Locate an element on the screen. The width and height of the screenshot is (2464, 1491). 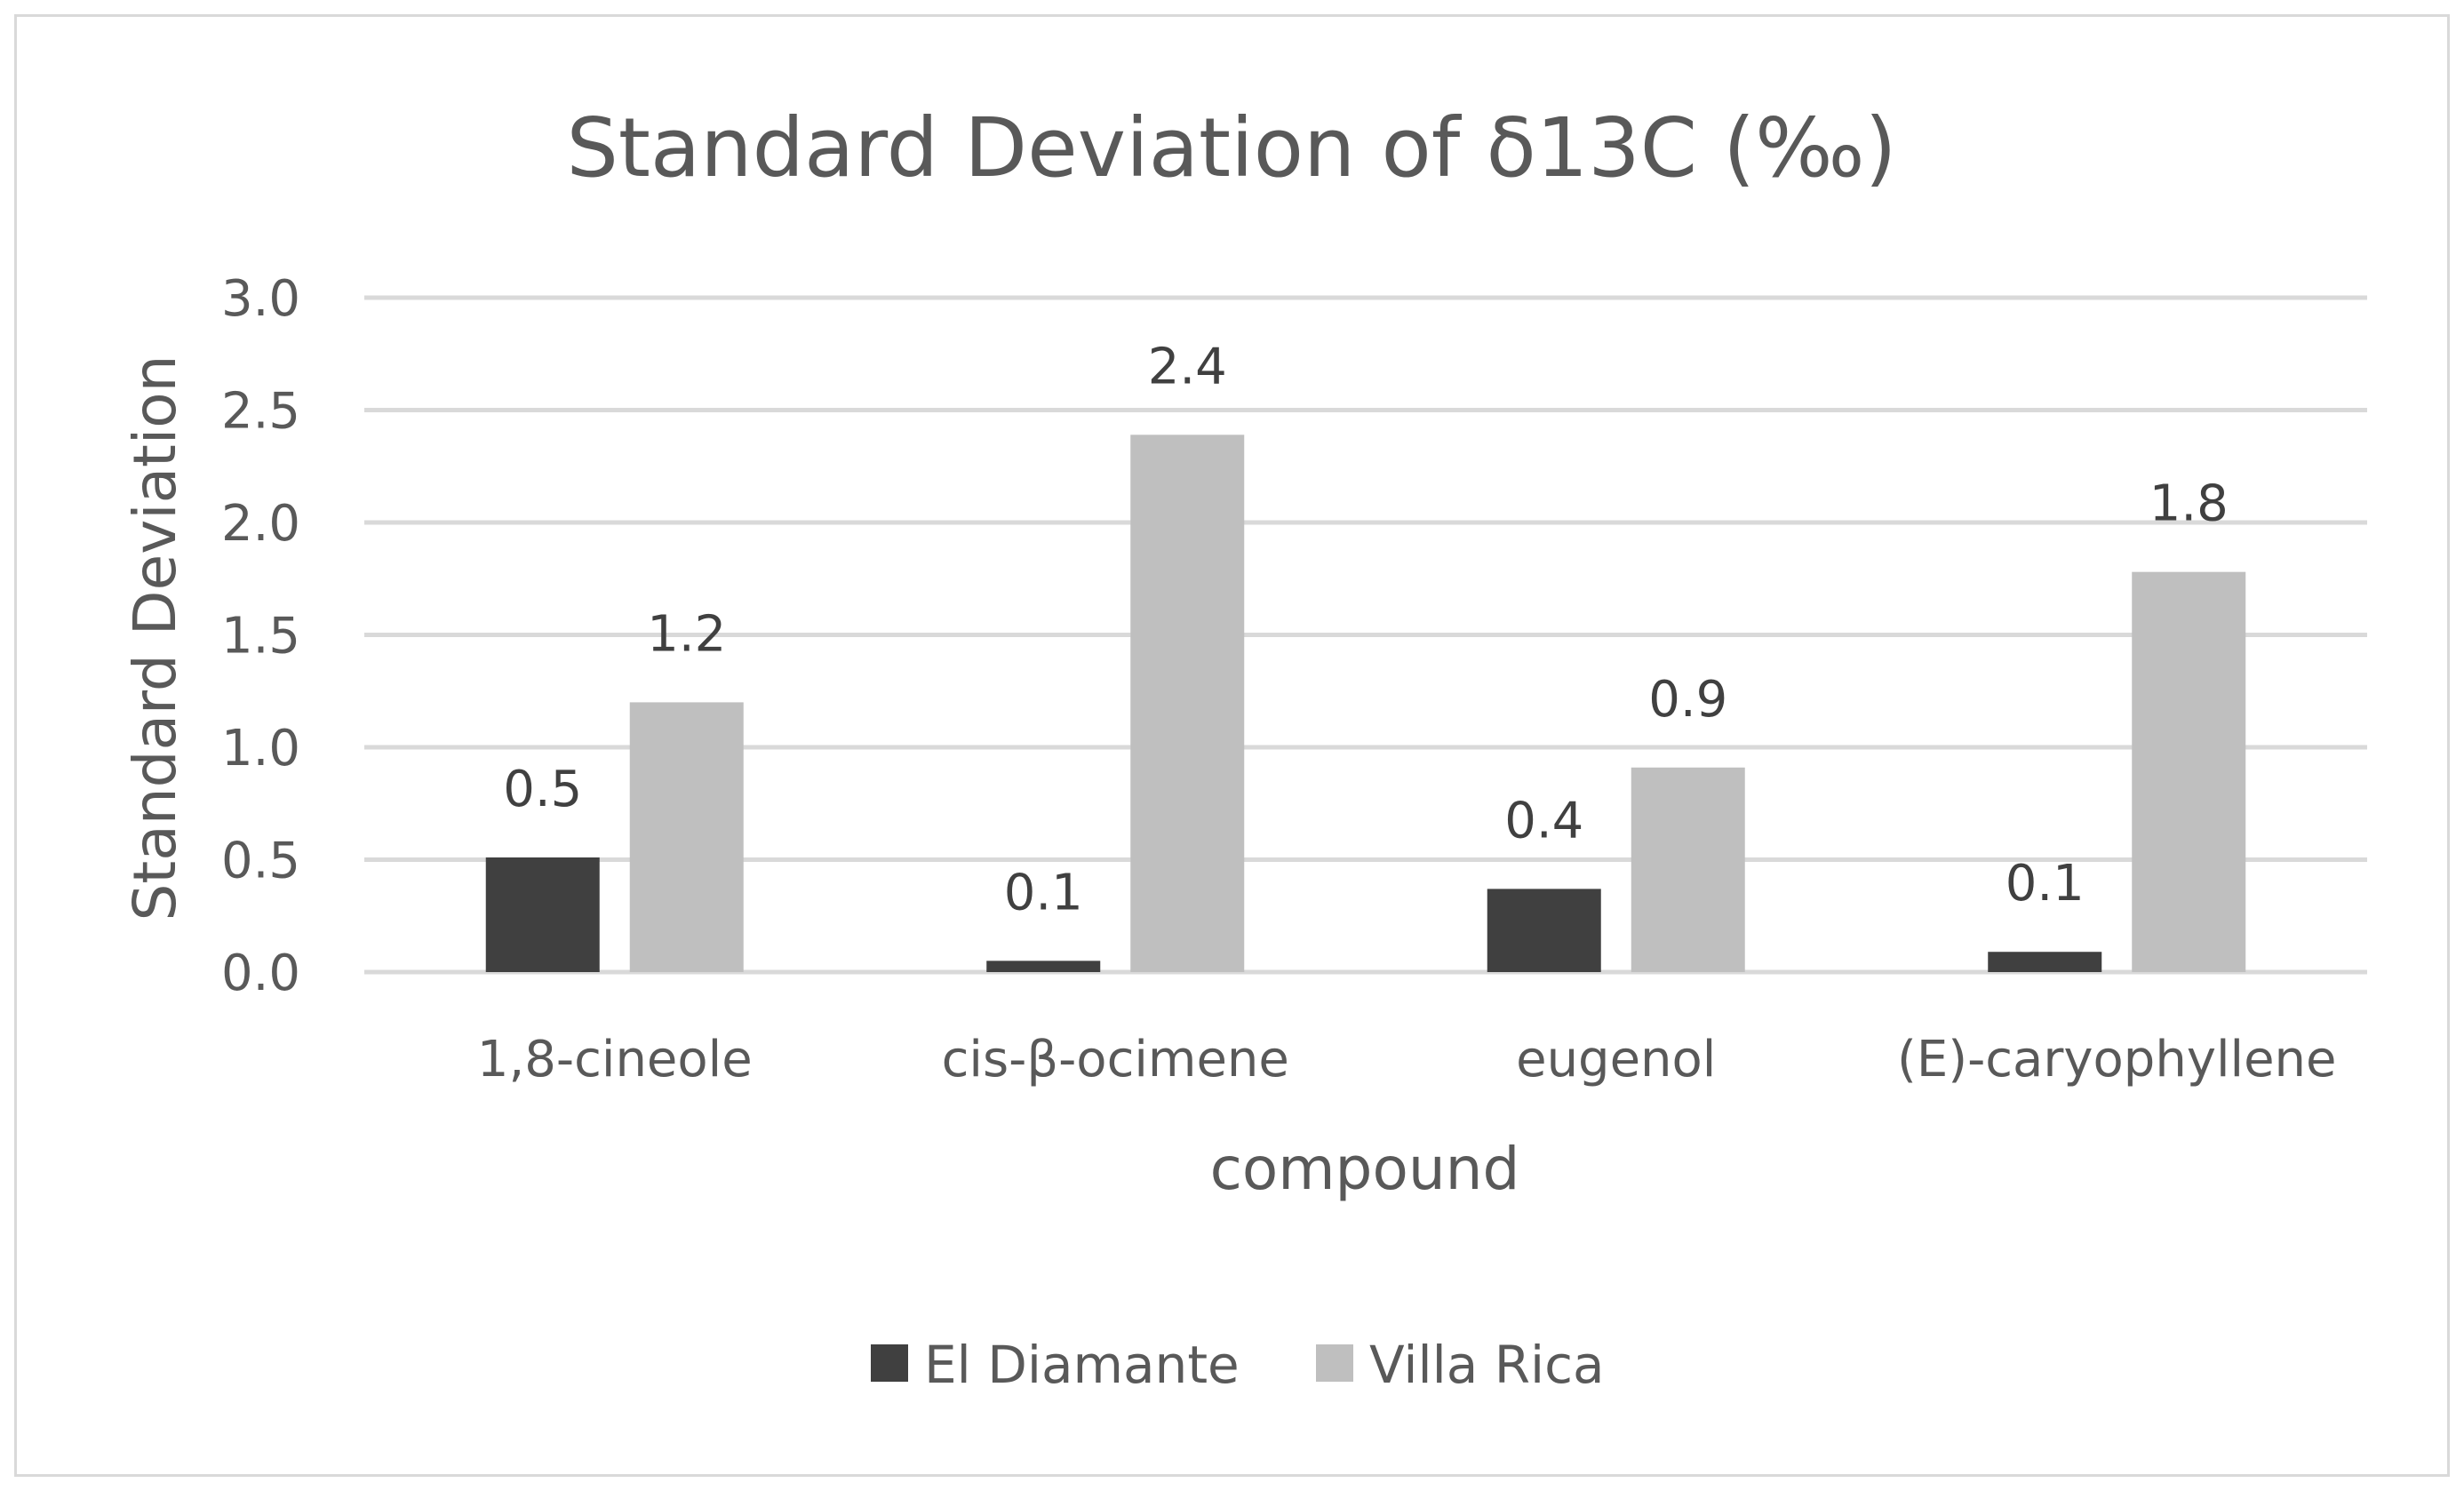
x-tick-label: (E)-caryophyllene is located at coordinates (2117, 1059).